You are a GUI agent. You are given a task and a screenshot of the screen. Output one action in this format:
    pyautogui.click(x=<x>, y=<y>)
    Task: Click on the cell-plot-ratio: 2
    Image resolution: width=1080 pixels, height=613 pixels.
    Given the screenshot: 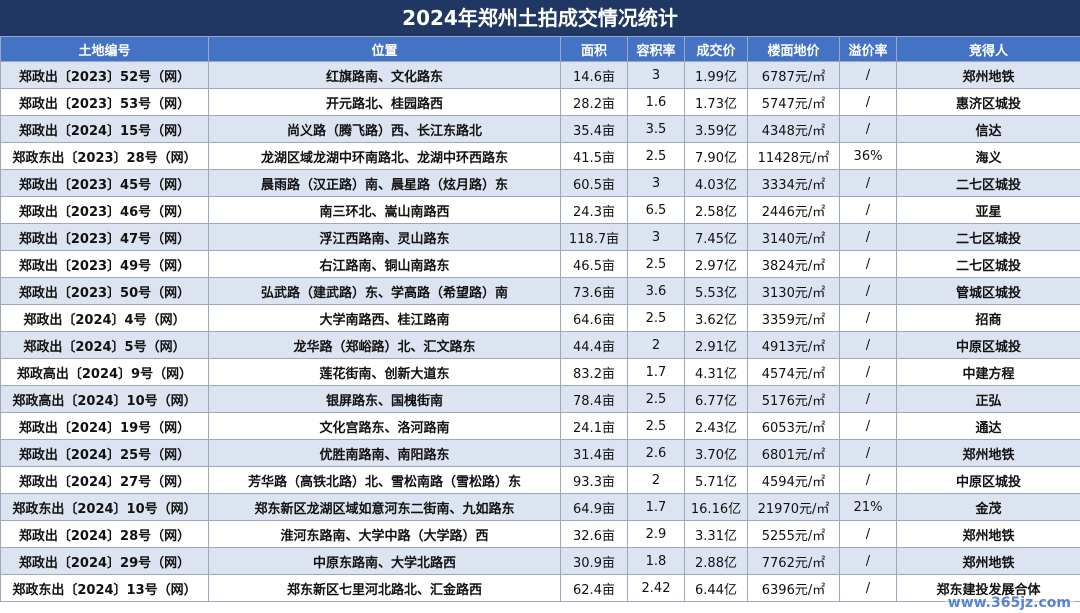 What is the action you would take?
    pyautogui.click(x=656, y=480)
    